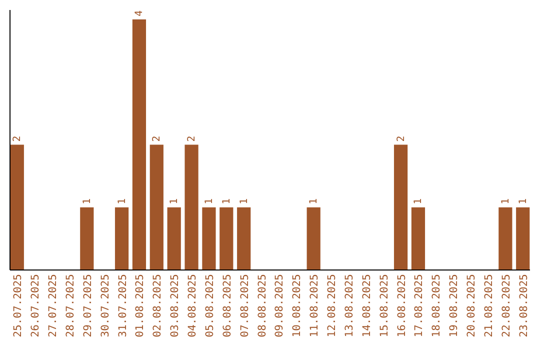 Image resolution: width=540 pixels, height=340 pixels. I want to click on x-tick-label: 02.08.2025, so click(158, 306).